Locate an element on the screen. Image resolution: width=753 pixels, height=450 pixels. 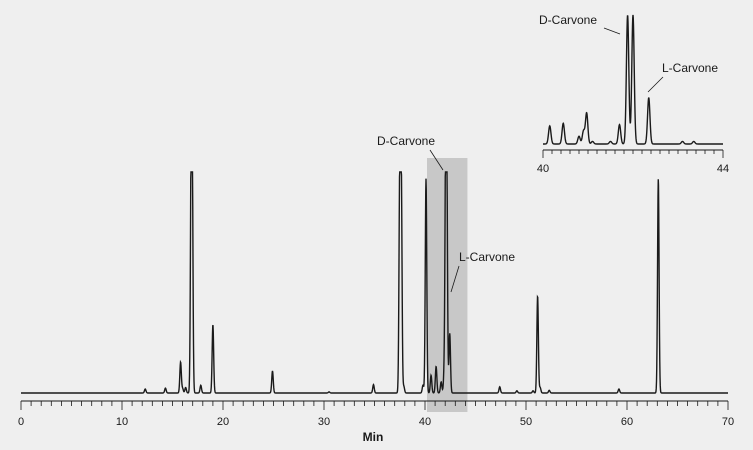
inset-d-carvone-leader is located at coordinates (612, 31).